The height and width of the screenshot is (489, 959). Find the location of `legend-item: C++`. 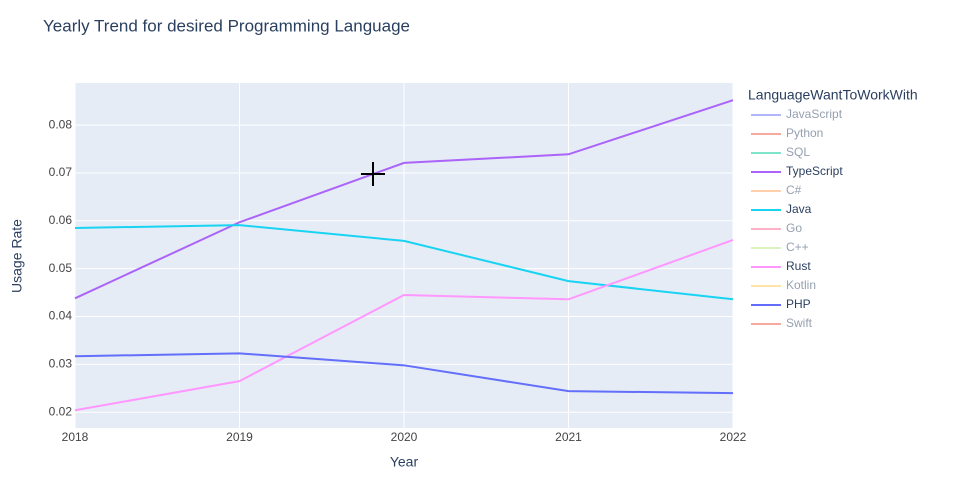

legend-item: C++ is located at coordinates (780, 247).